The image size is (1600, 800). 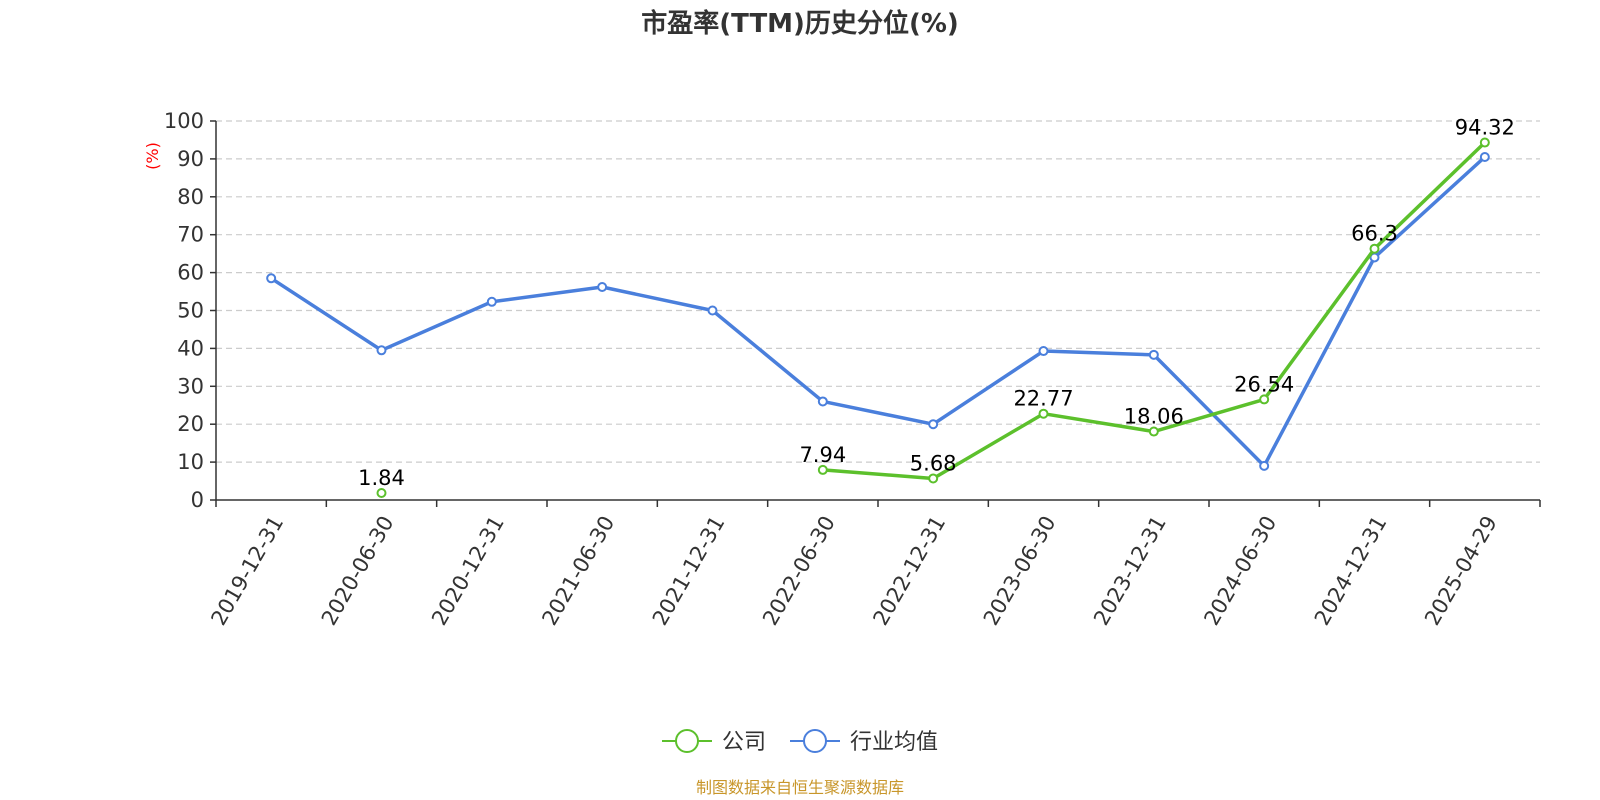 I want to click on y-tick-label: 30, so click(x=190, y=386).